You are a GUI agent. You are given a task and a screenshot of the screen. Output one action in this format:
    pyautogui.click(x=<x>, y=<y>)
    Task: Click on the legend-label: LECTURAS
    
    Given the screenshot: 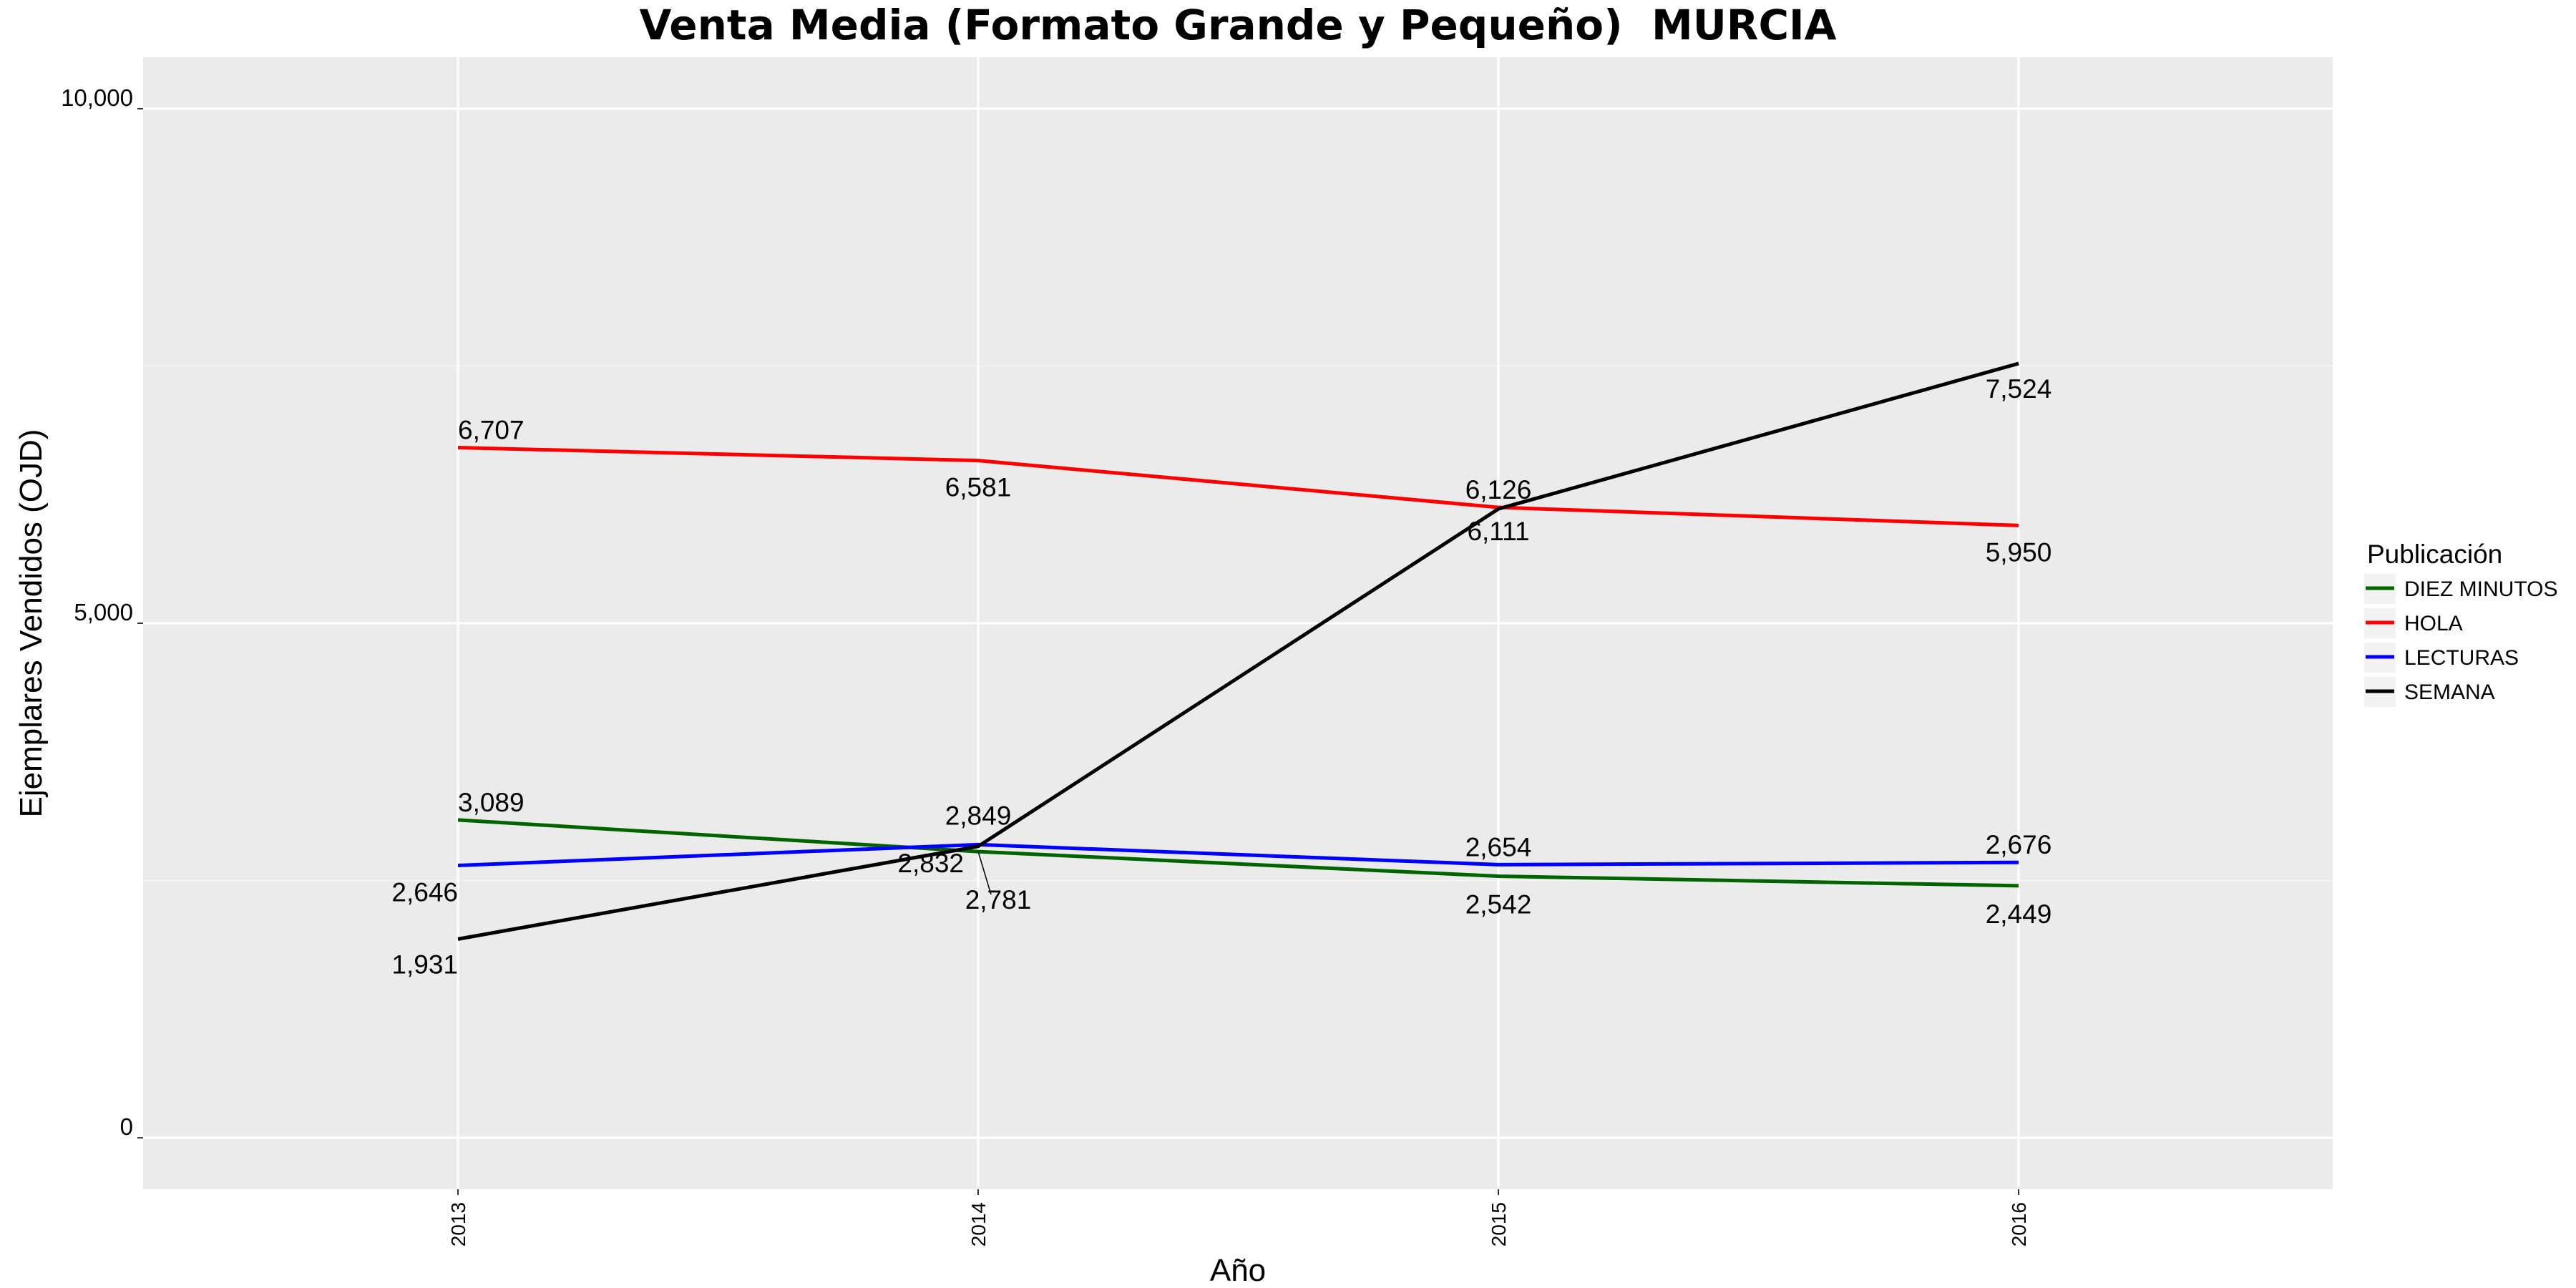 What is the action you would take?
    pyautogui.click(x=2461, y=658)
    